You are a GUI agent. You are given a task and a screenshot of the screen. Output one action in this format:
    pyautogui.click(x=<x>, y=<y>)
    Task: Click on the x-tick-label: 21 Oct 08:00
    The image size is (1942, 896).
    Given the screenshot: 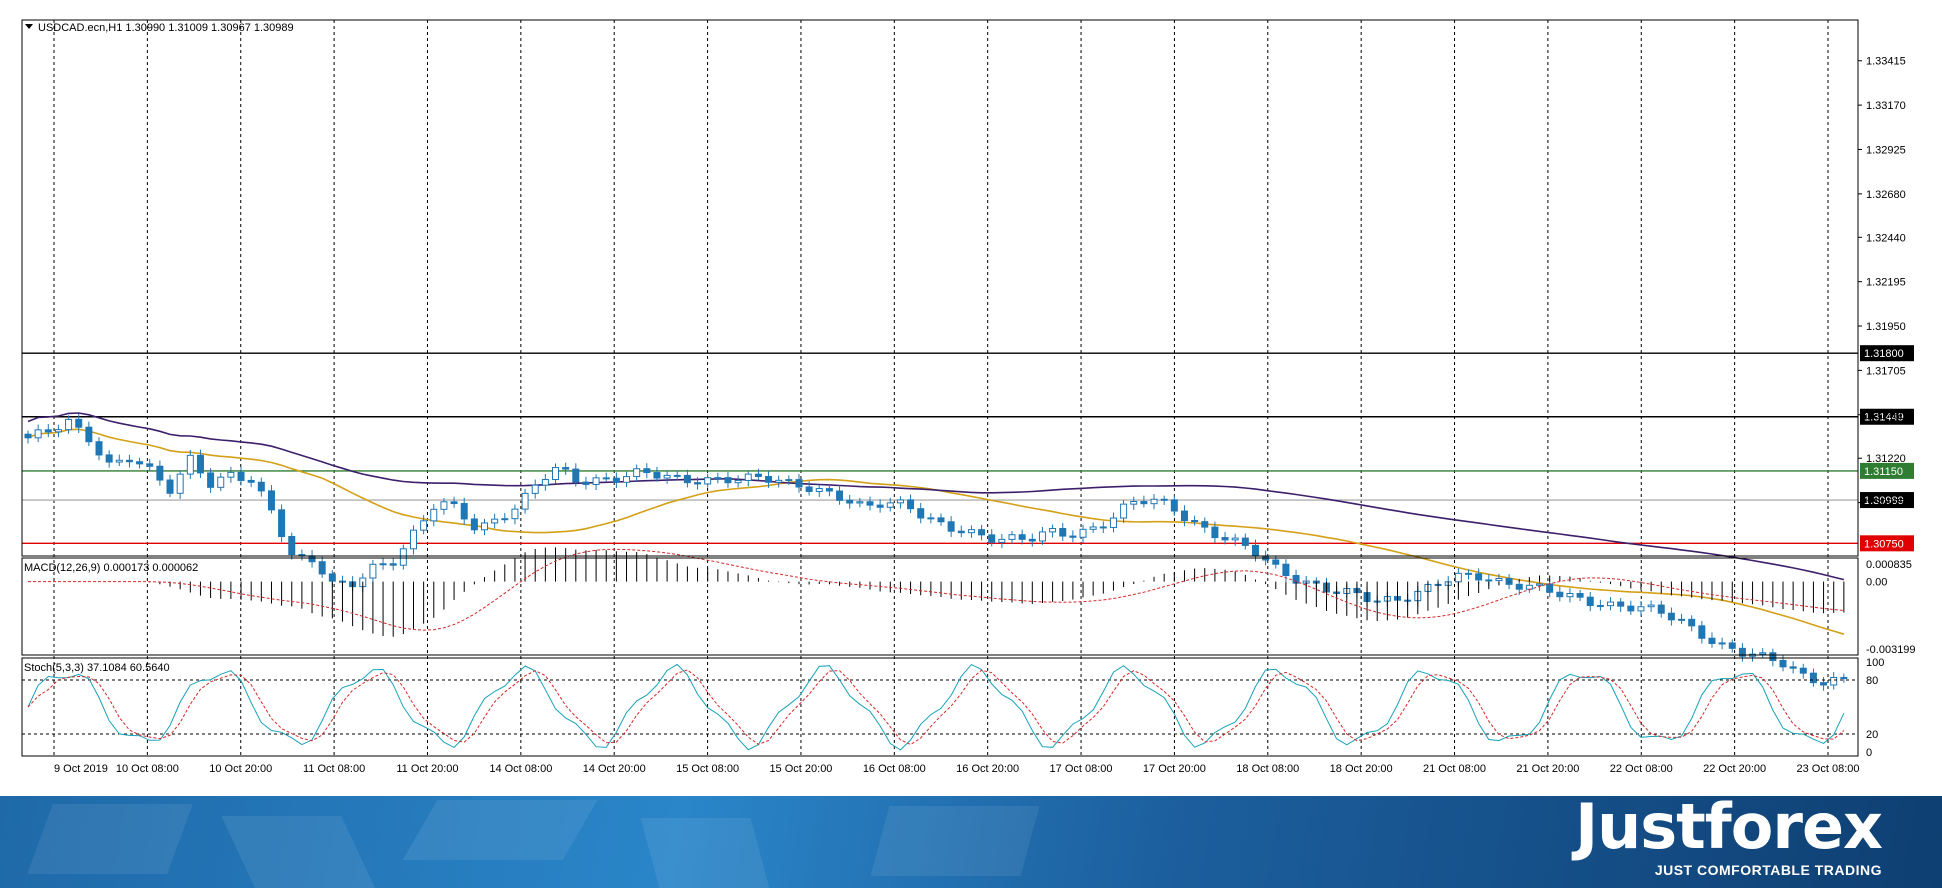 What is the action you would take?
    pyautogui.click(x=1454, y=769)
    